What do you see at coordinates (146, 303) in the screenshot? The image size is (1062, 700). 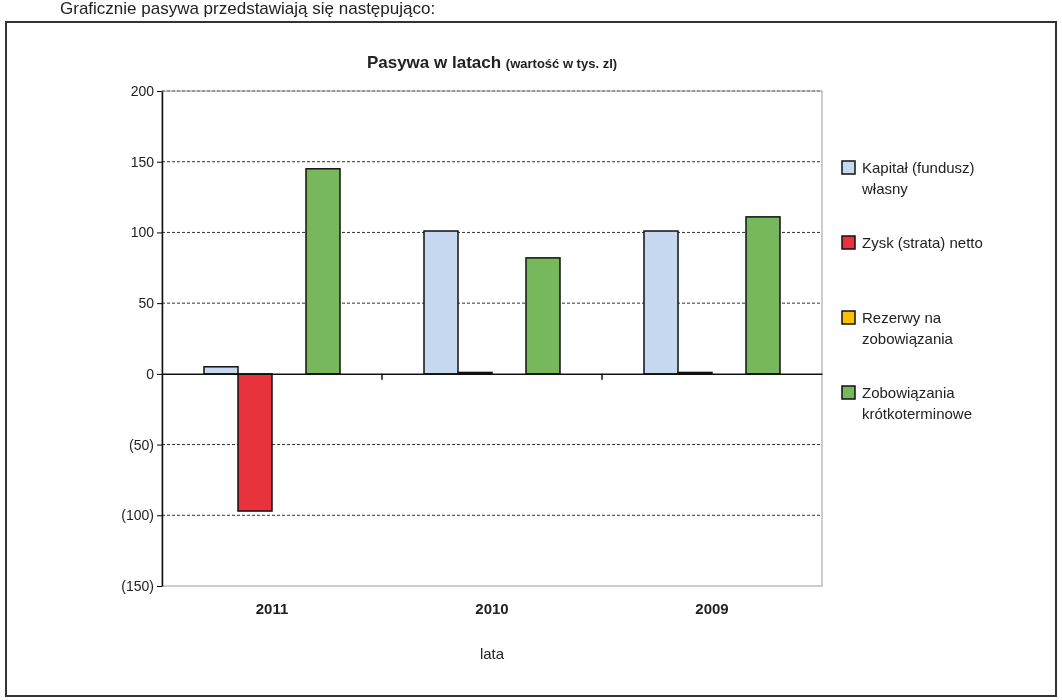 I see `y-tick-label: 50` at bounding box center [146, 303].